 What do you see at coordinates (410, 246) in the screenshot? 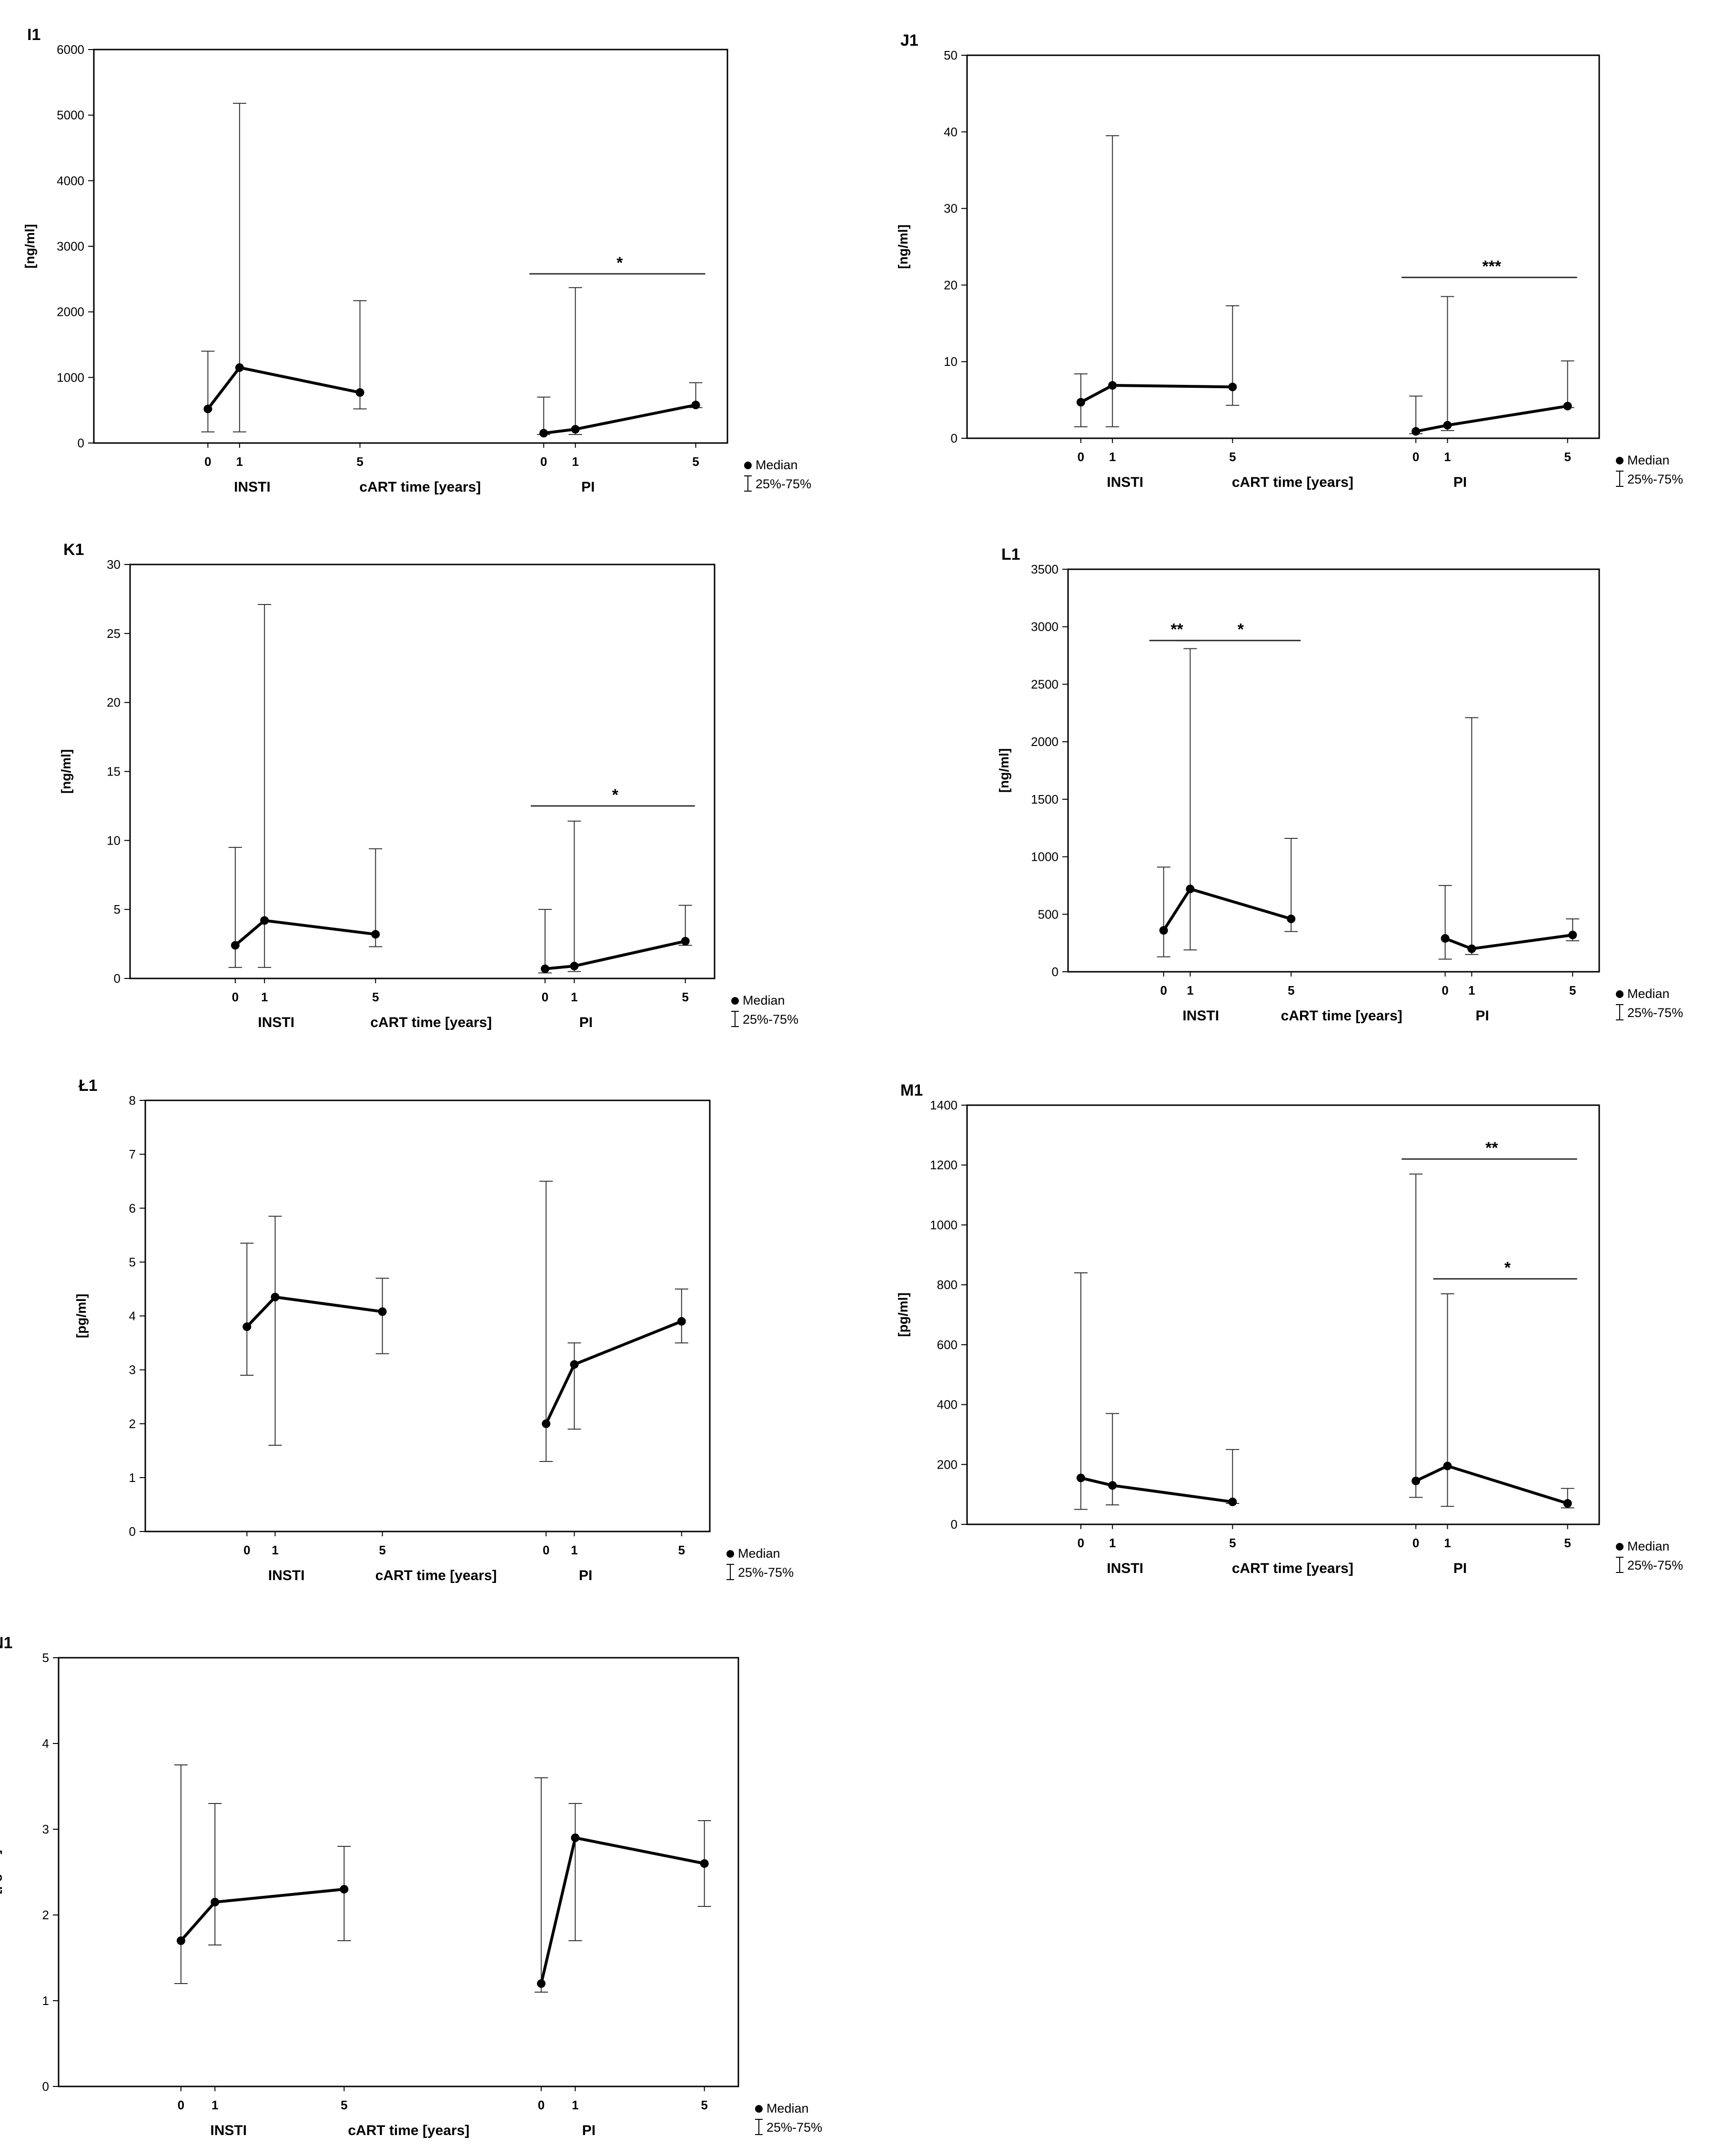
I see `plot-frame` at bounding box center [410, 246].